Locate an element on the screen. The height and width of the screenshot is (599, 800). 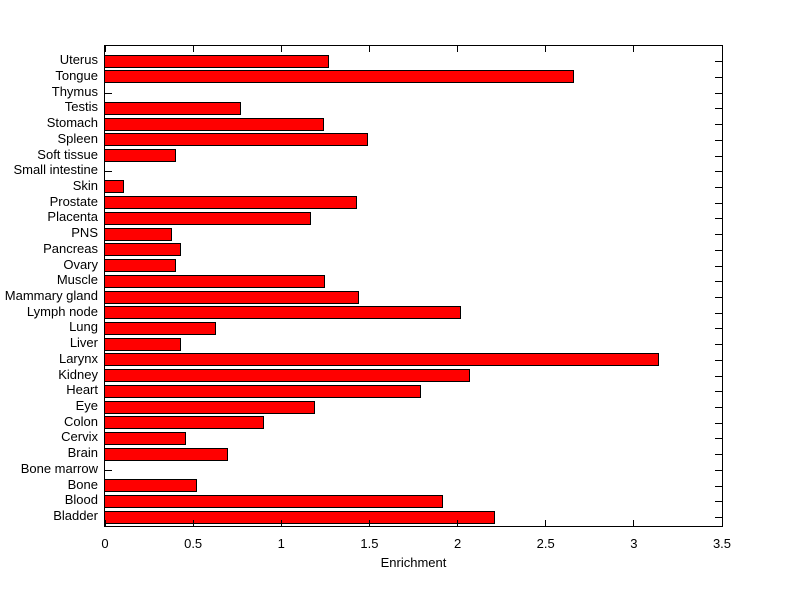
y-category-label-lymph-node: Lymph node is located at coordinates (62, 311).